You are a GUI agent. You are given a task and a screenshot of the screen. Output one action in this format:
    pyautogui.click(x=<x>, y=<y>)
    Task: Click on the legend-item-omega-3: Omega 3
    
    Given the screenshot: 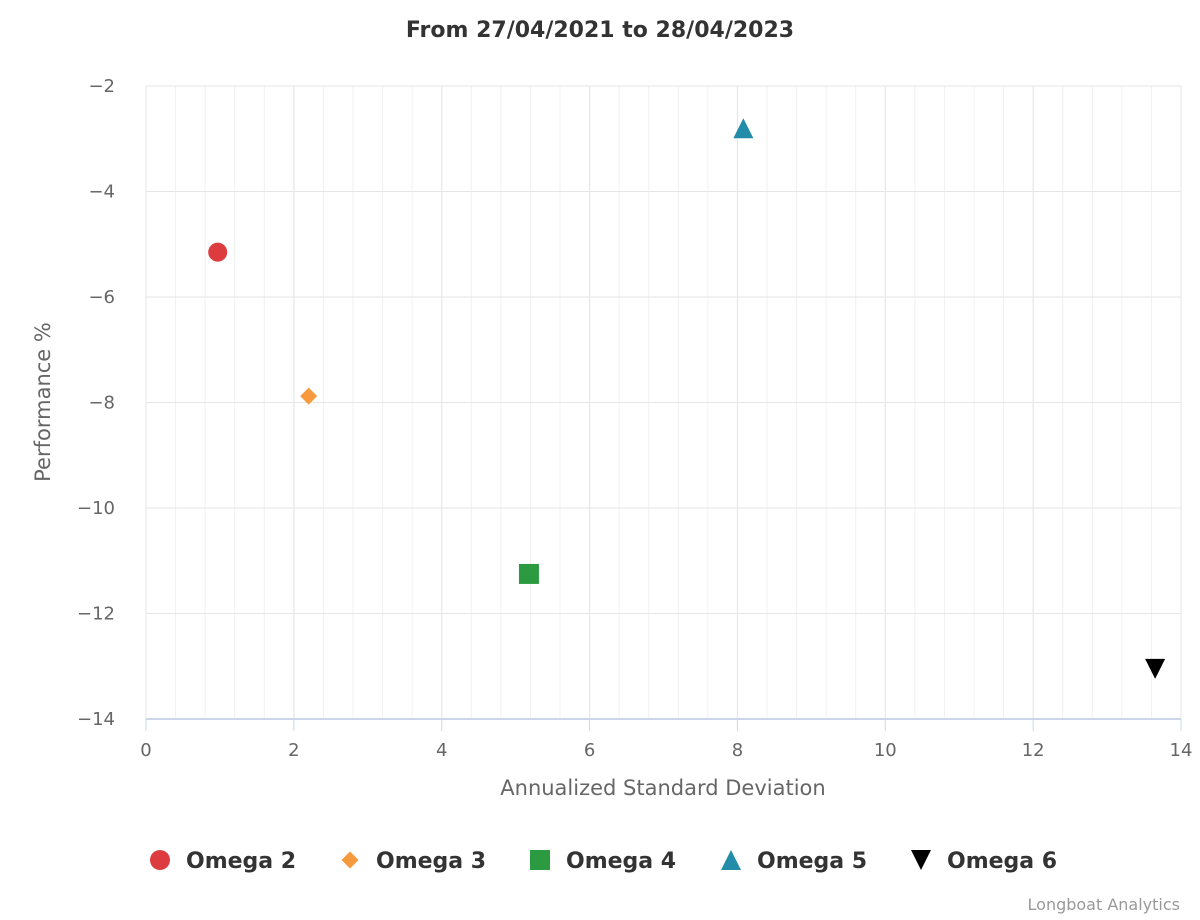 What is the action you would take?
    pyautogui.click(x=414, y=861)
    